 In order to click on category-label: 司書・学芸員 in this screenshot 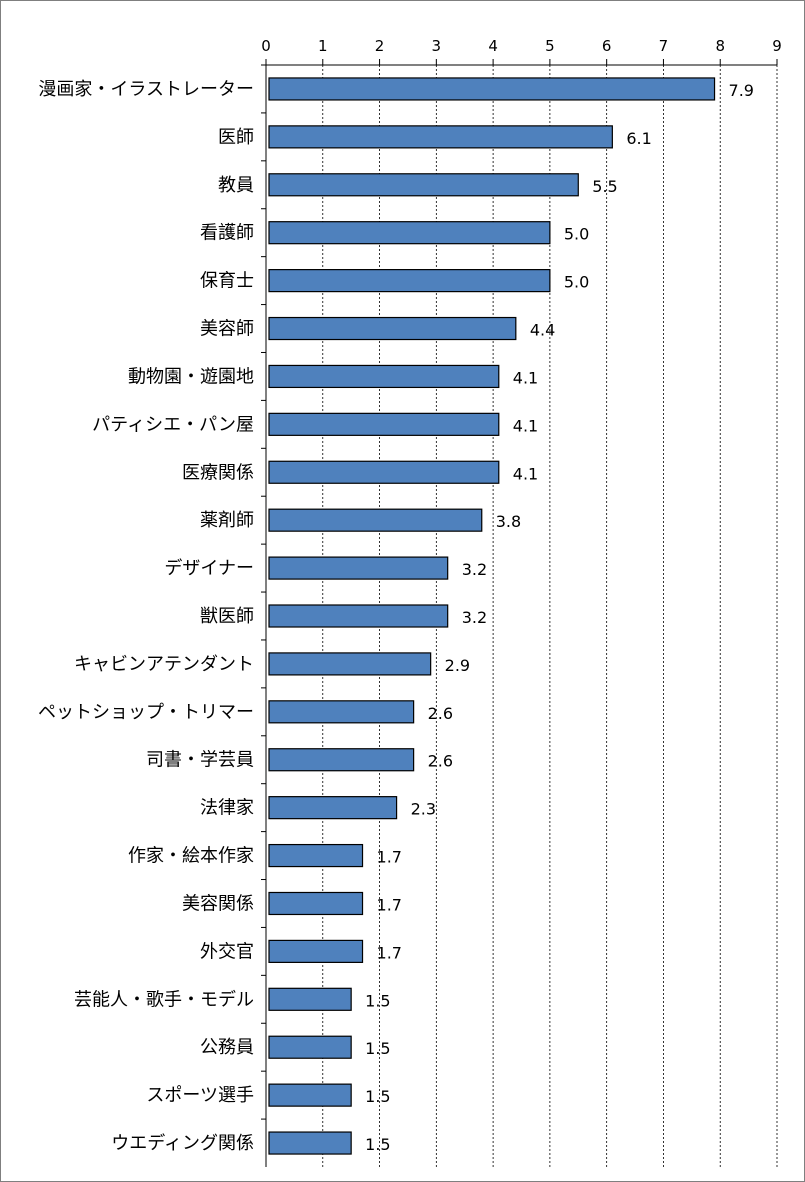, I will do `click(200, 760)`.